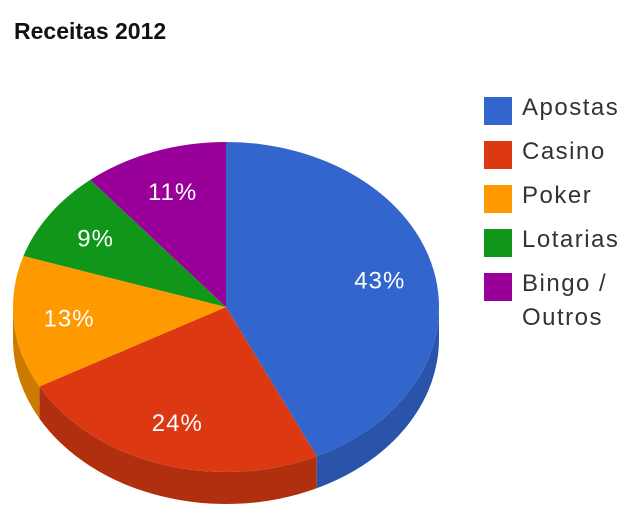 This screenshot has width=638, height=514. I want to click on pie-slice-poker, so click(119, 321).